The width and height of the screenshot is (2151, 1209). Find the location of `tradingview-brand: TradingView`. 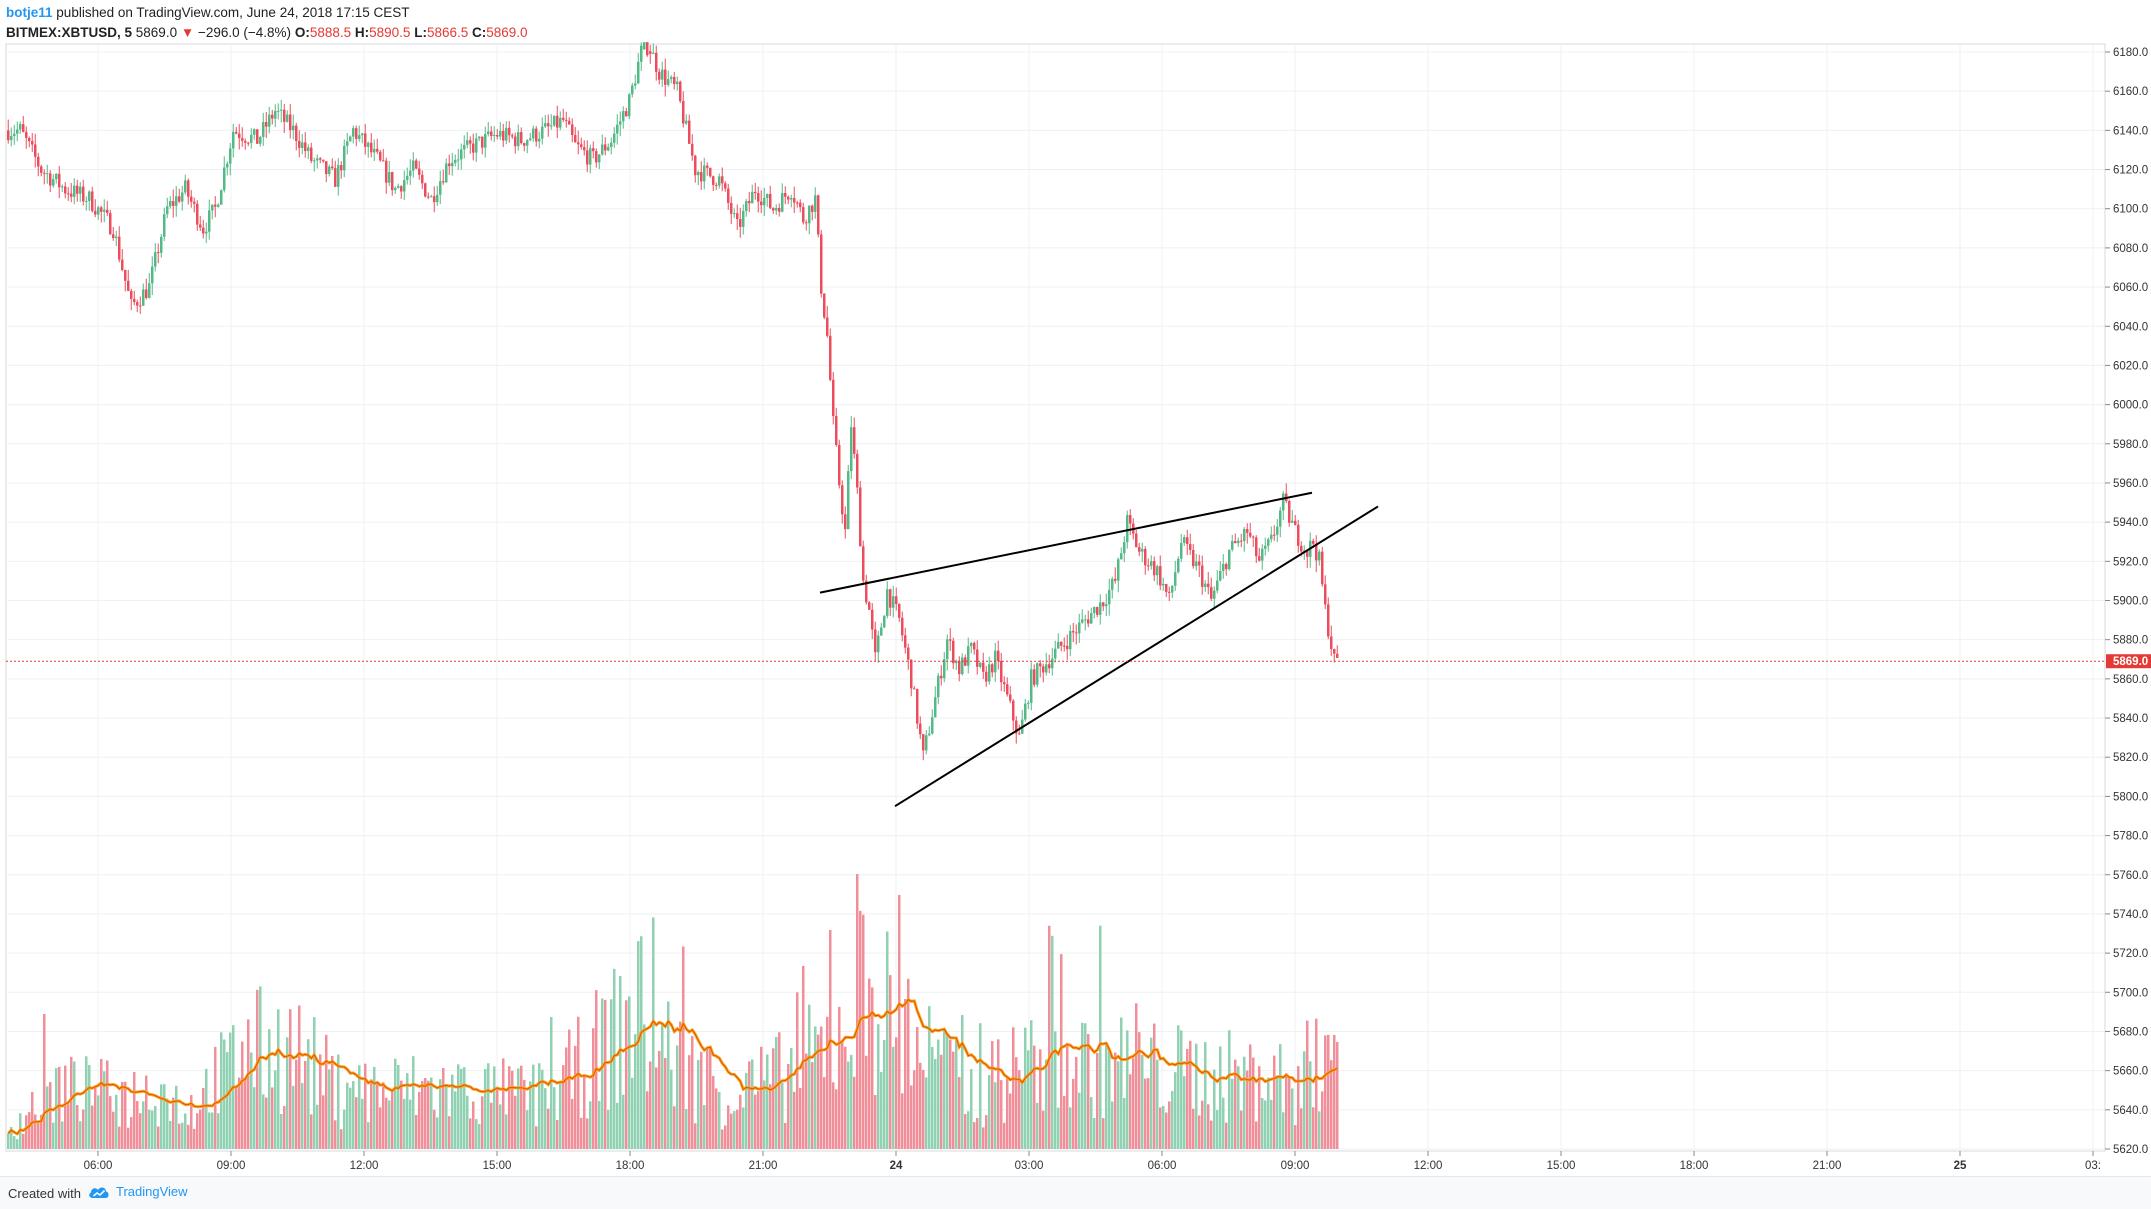

tradingview-brand: TradingView is located at coordinates (138, 1191).